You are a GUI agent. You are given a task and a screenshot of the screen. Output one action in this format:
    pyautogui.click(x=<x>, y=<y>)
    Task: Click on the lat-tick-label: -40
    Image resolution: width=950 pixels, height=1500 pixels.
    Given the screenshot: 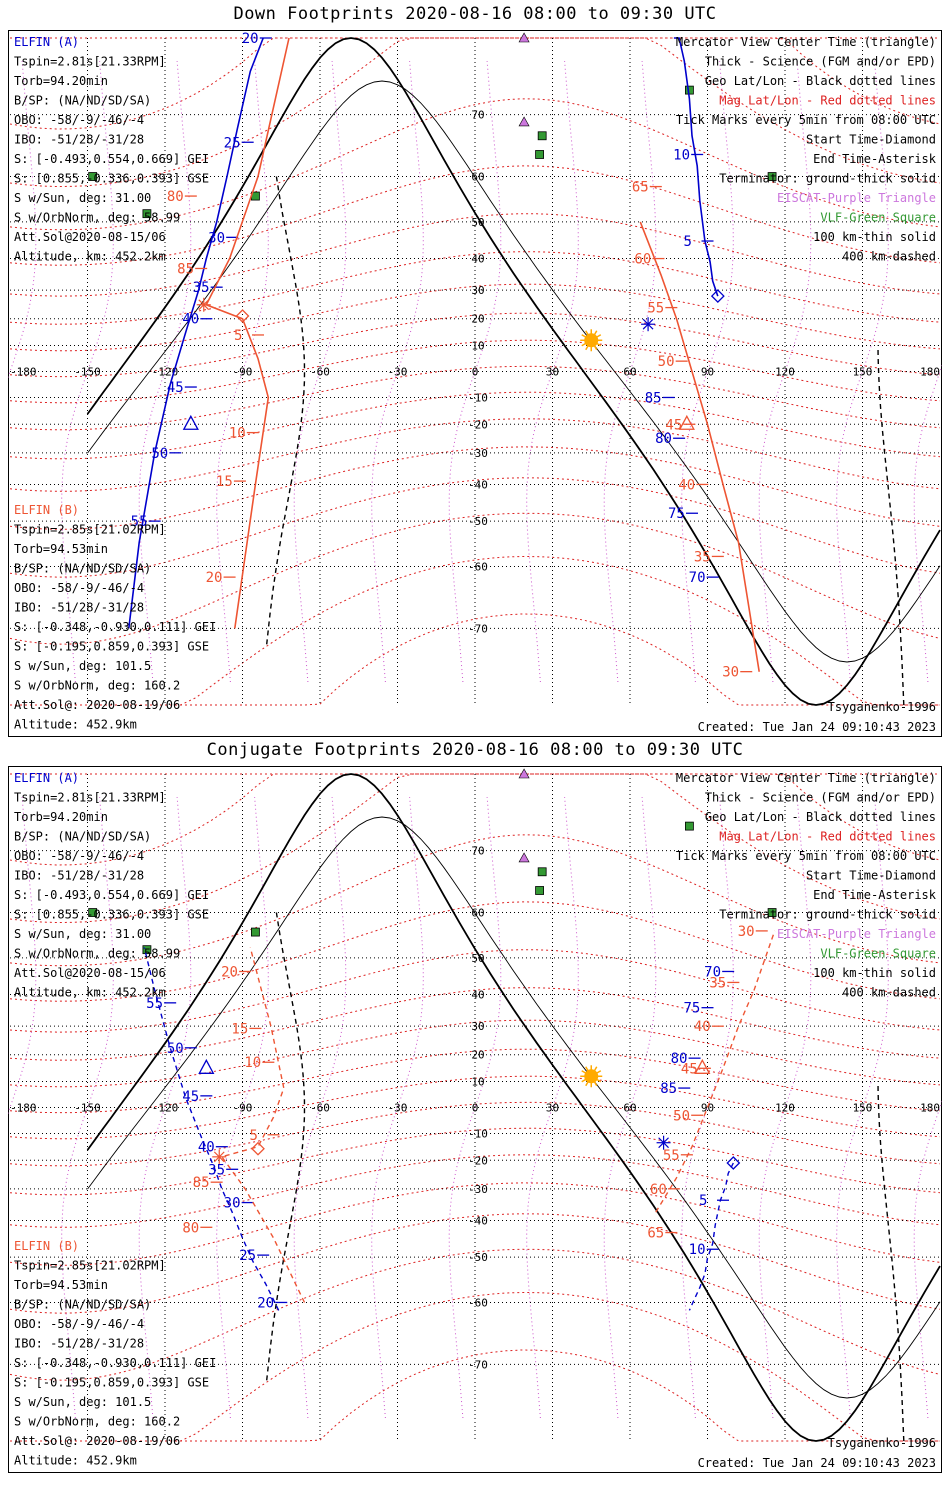 What is the action you would take?
    pyautogui.click(x=478, y=1220)
    